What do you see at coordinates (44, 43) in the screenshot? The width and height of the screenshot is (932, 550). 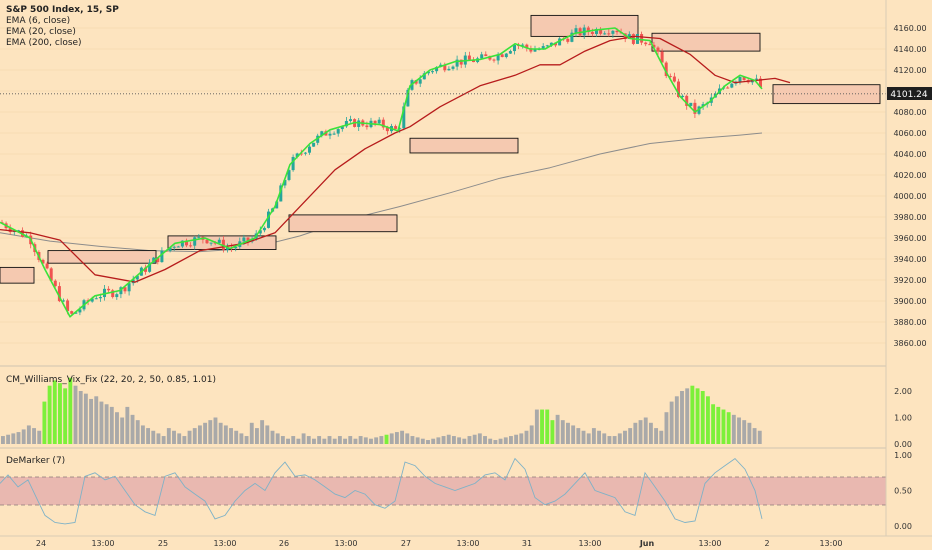 I see `ema200-label: EMA (200, close)` at bounding box center [44, 43].